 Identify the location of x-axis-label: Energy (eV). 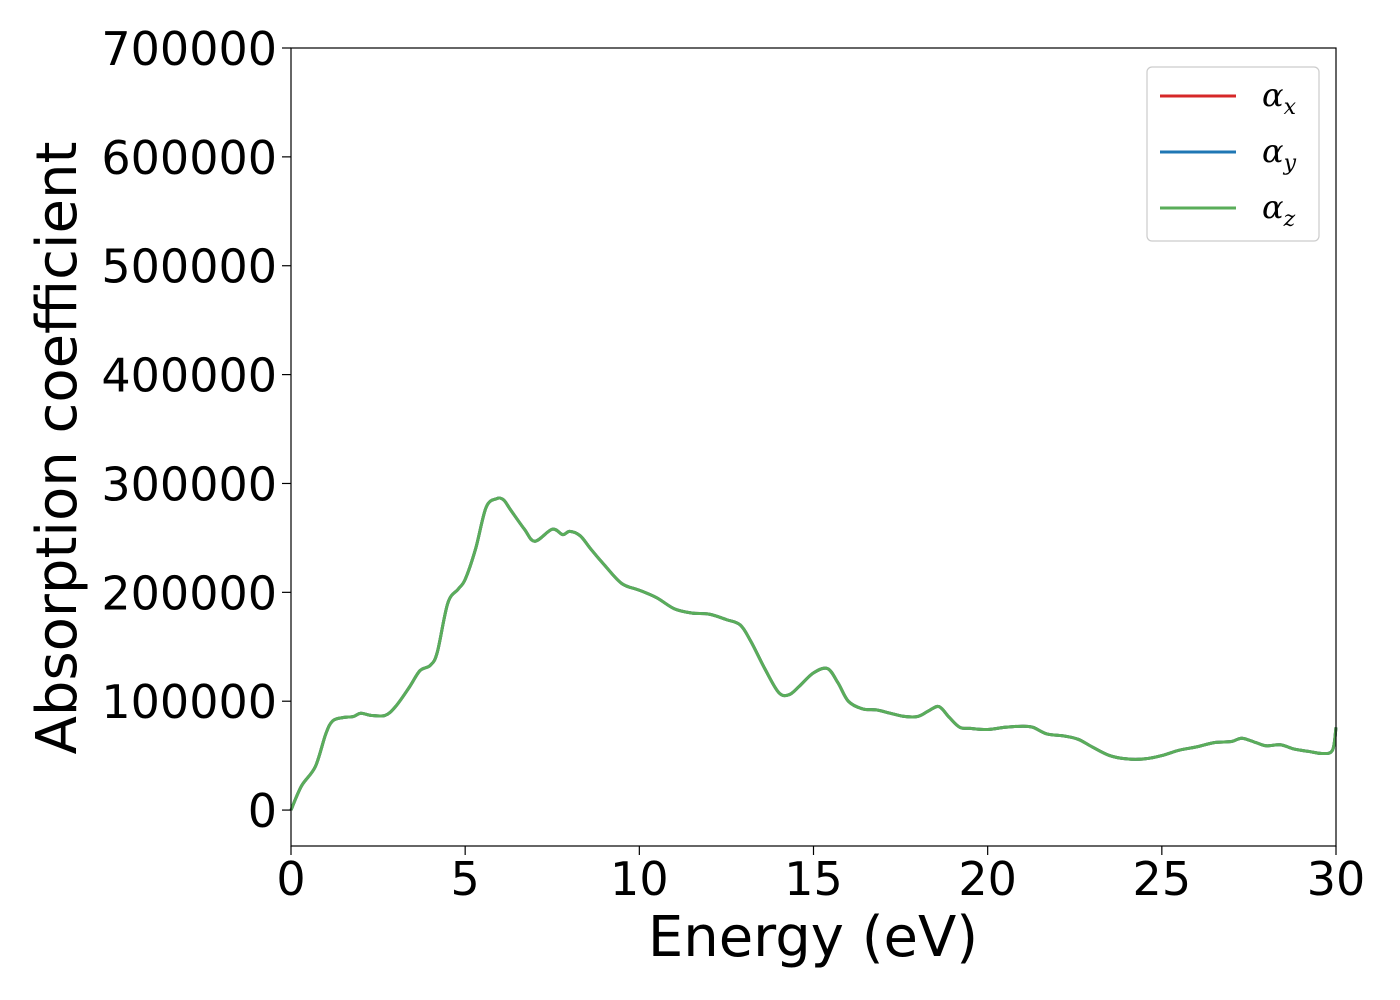
(813, 937).